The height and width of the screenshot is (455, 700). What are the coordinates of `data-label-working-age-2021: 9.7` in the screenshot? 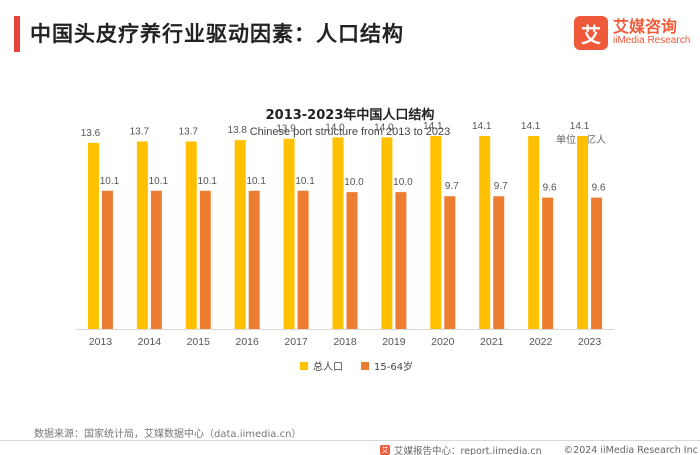 It's located at (501, 186).